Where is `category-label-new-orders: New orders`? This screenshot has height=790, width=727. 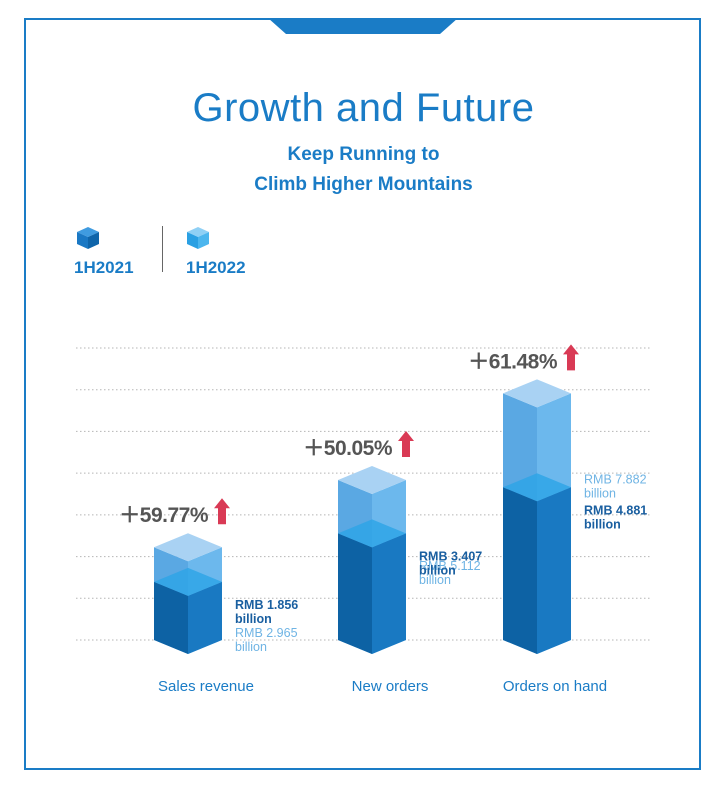
category-label-new-orders: New orders is located at coordinates (390, 686).